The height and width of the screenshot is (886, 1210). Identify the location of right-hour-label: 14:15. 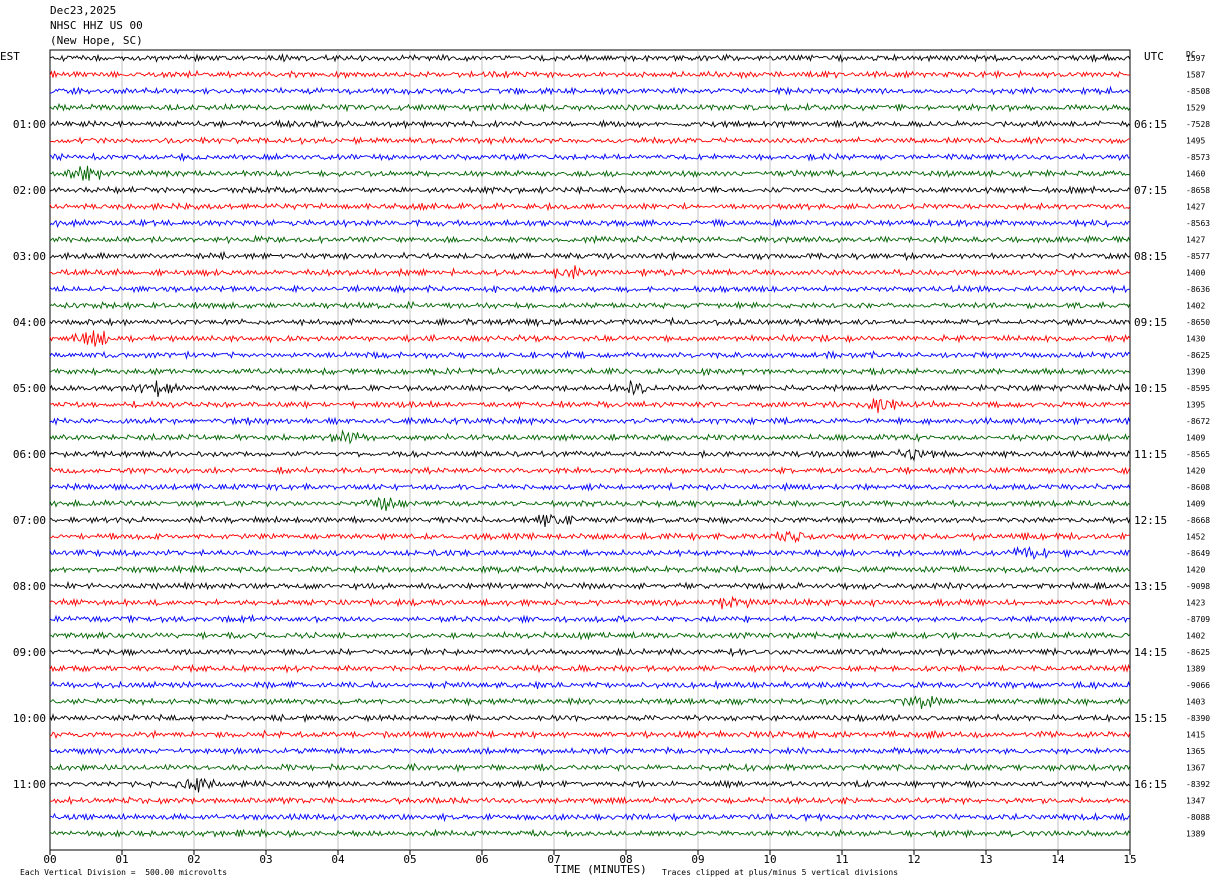
(1150, 652).